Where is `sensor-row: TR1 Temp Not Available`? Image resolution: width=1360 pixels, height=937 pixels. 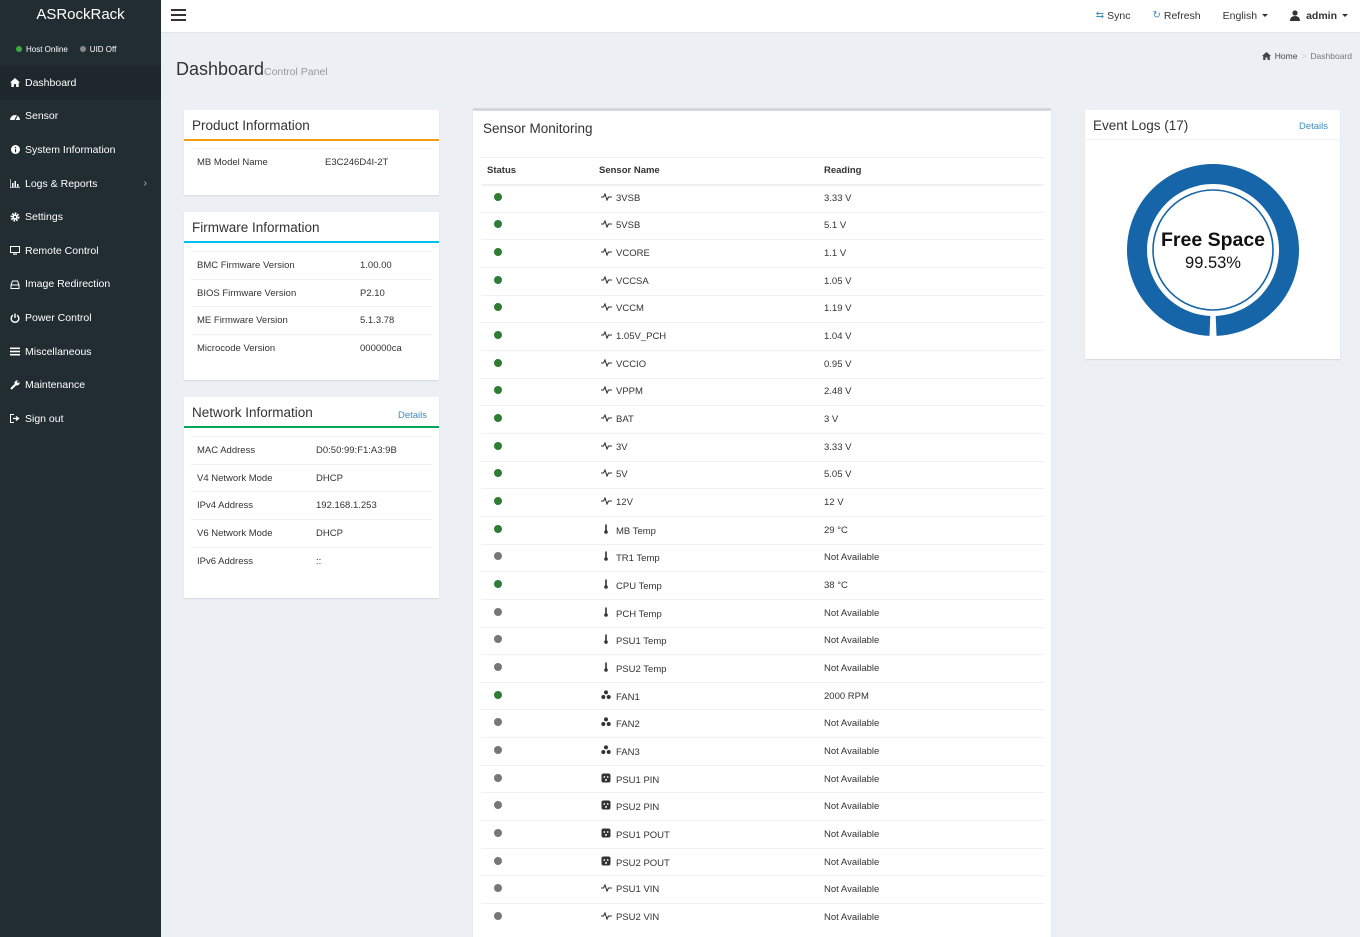 sensor-row: TR1 Temp Not Available is located at coordinates (762, 557).